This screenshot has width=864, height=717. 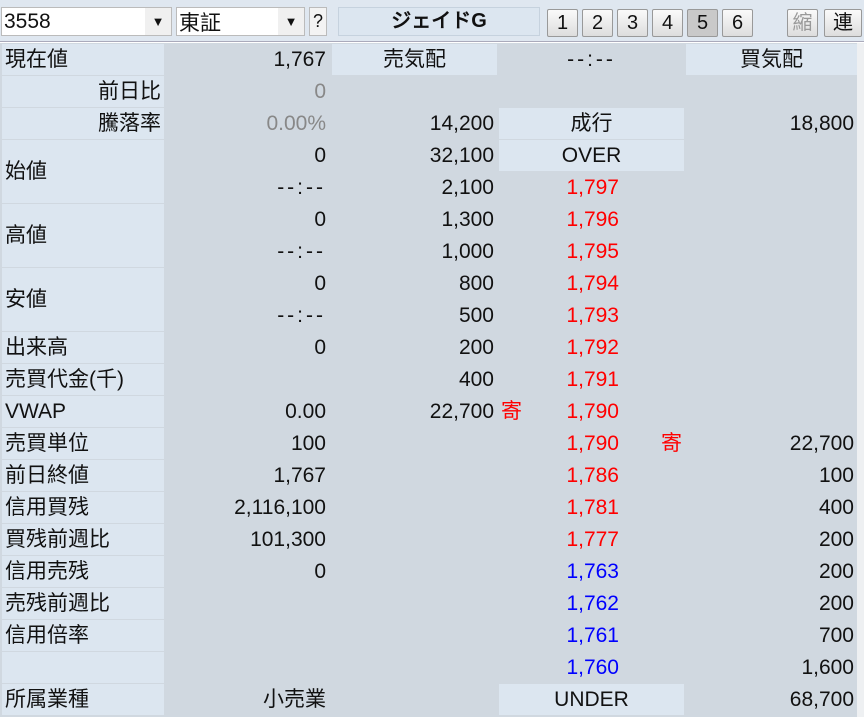 I want to click on price-level: 1,761, so click(x=592, y=635).